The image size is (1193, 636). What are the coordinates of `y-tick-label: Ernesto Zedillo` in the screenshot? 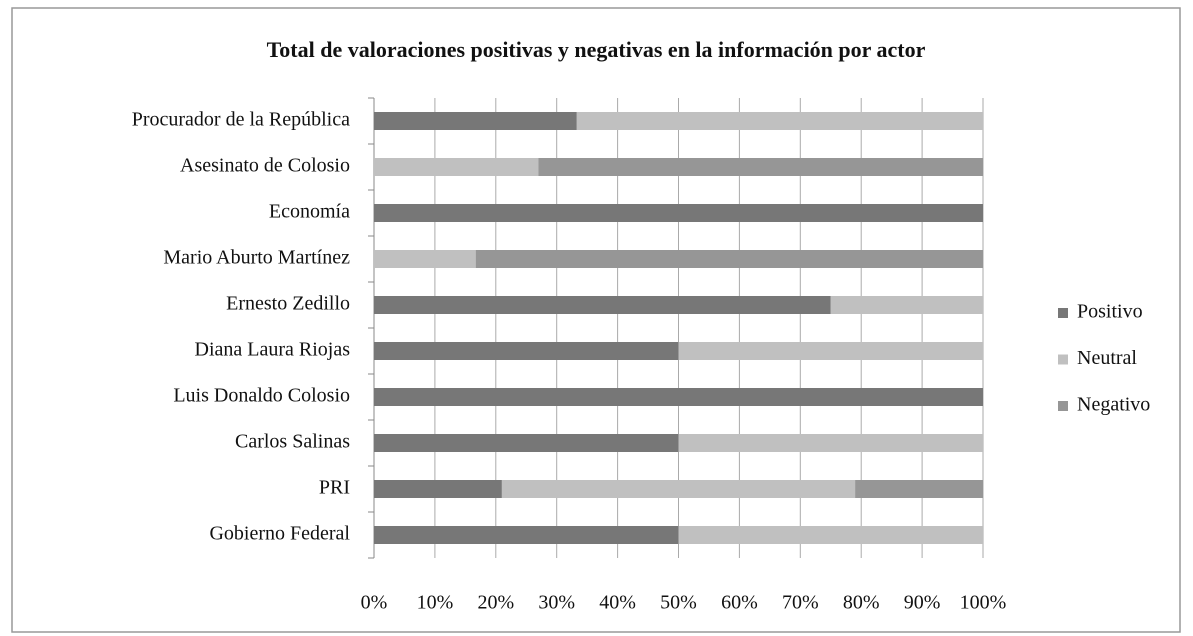 It's located at (288, 304).